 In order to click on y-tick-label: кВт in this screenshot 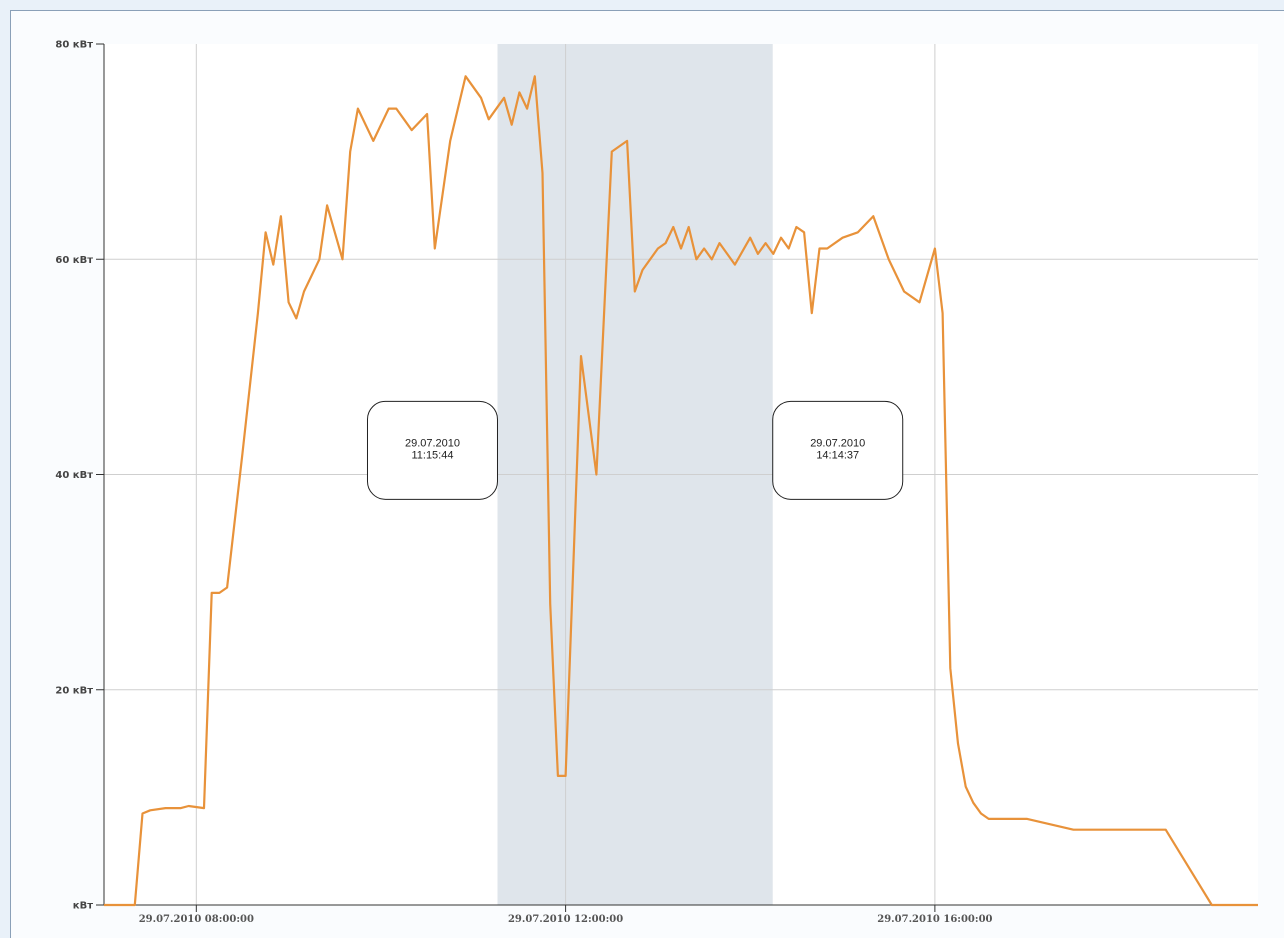, I will do `click(83, 906)`.